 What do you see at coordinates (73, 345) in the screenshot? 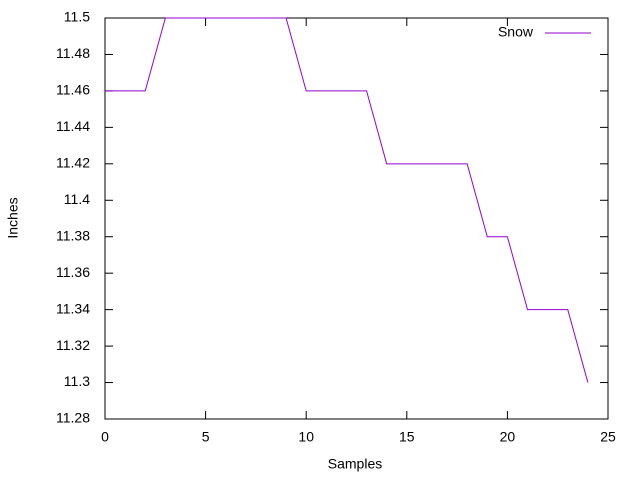
I see `y-tick-label: 11.32` at bounding box center [73, 345].